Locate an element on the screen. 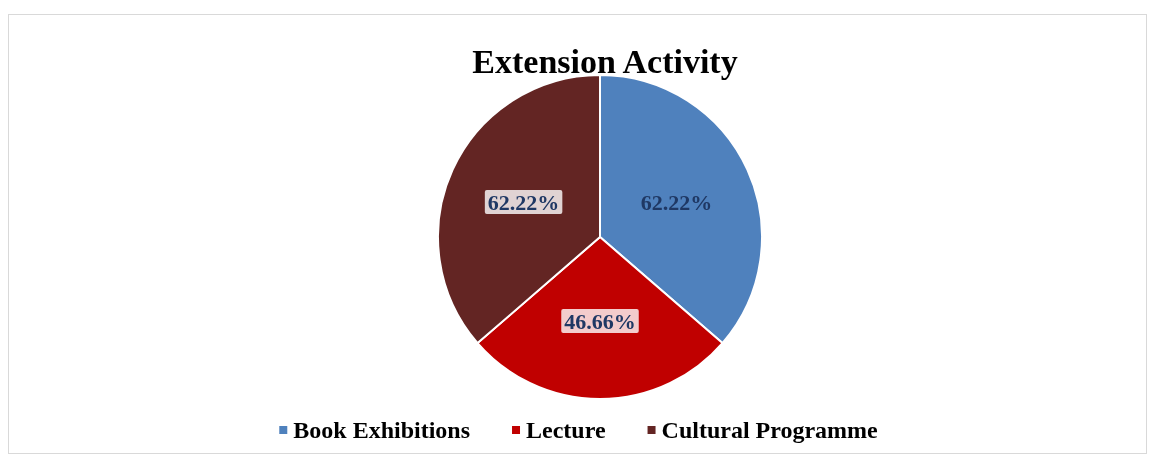  legend-label: Cultural Programme is located at coordinates (770, 430).